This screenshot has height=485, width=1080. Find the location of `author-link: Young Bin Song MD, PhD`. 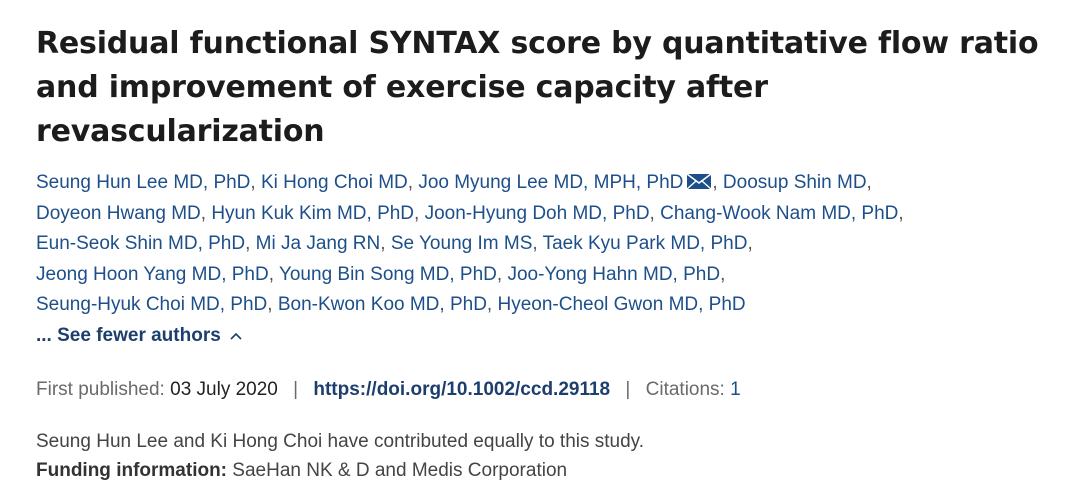

author-link: Young Bin Song MD, PhD is located at coordinates (387, 274).